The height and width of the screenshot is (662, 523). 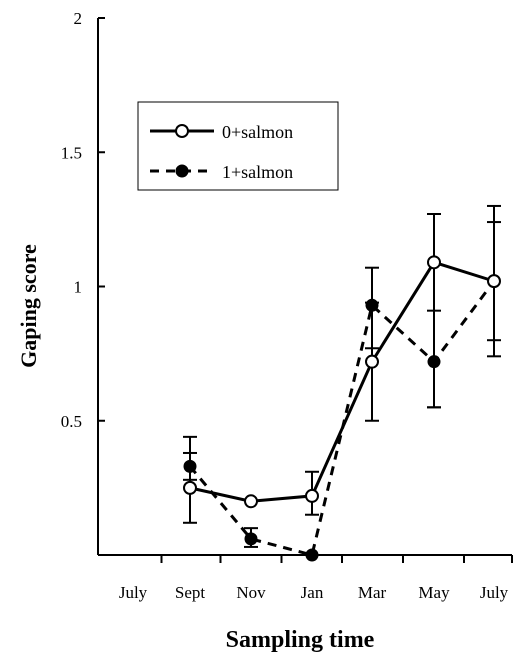 What do you see at coordinates (28, 306) in the screenshot?
I see `y-axis-title: Gaping score` at bounding box center [28, 306].